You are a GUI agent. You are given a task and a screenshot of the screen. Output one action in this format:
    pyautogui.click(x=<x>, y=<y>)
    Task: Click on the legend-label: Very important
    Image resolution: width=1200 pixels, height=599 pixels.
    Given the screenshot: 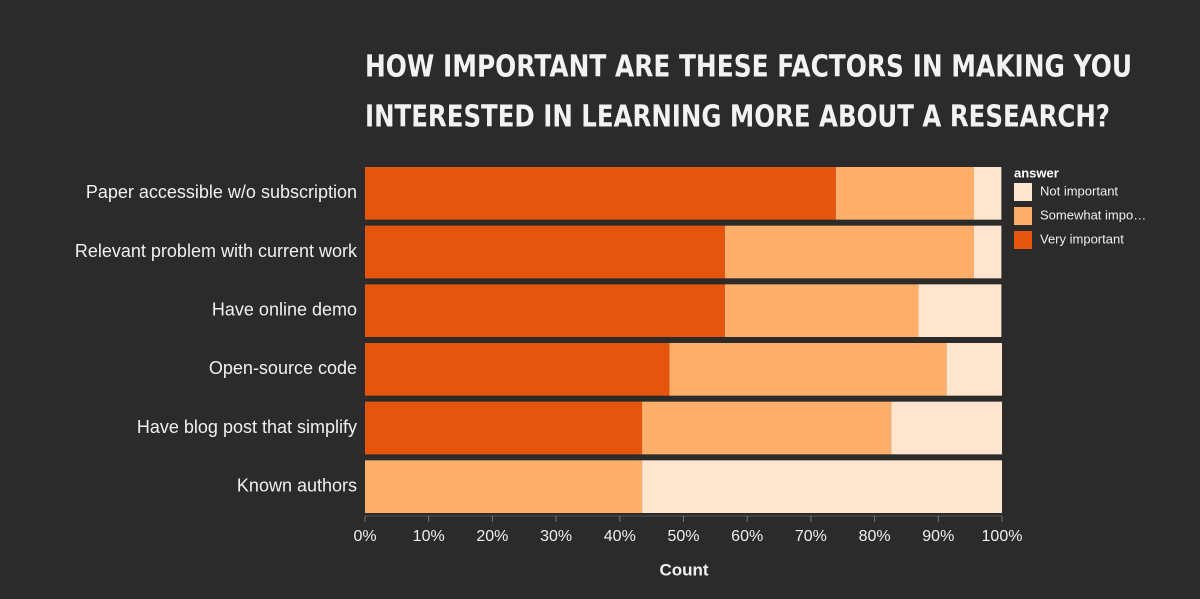 What is the action you would take?
    pyautogui.click(x=1082, y=238)
    